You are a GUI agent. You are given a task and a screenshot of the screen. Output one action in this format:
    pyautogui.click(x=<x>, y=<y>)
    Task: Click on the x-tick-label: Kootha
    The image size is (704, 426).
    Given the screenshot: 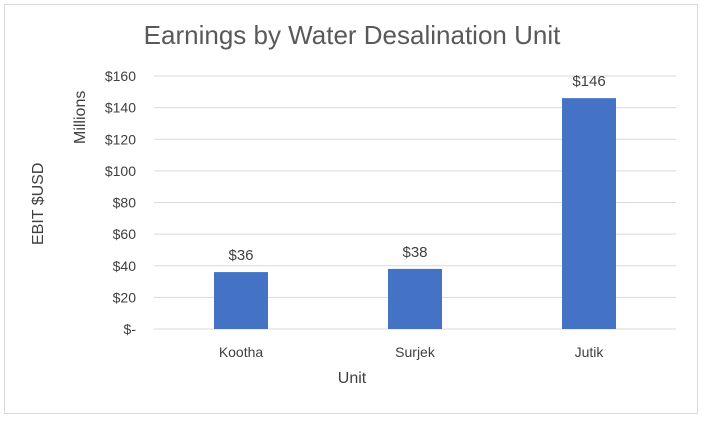 What is the action you would take?
    pyautogui.click(x=241, y=352)
    